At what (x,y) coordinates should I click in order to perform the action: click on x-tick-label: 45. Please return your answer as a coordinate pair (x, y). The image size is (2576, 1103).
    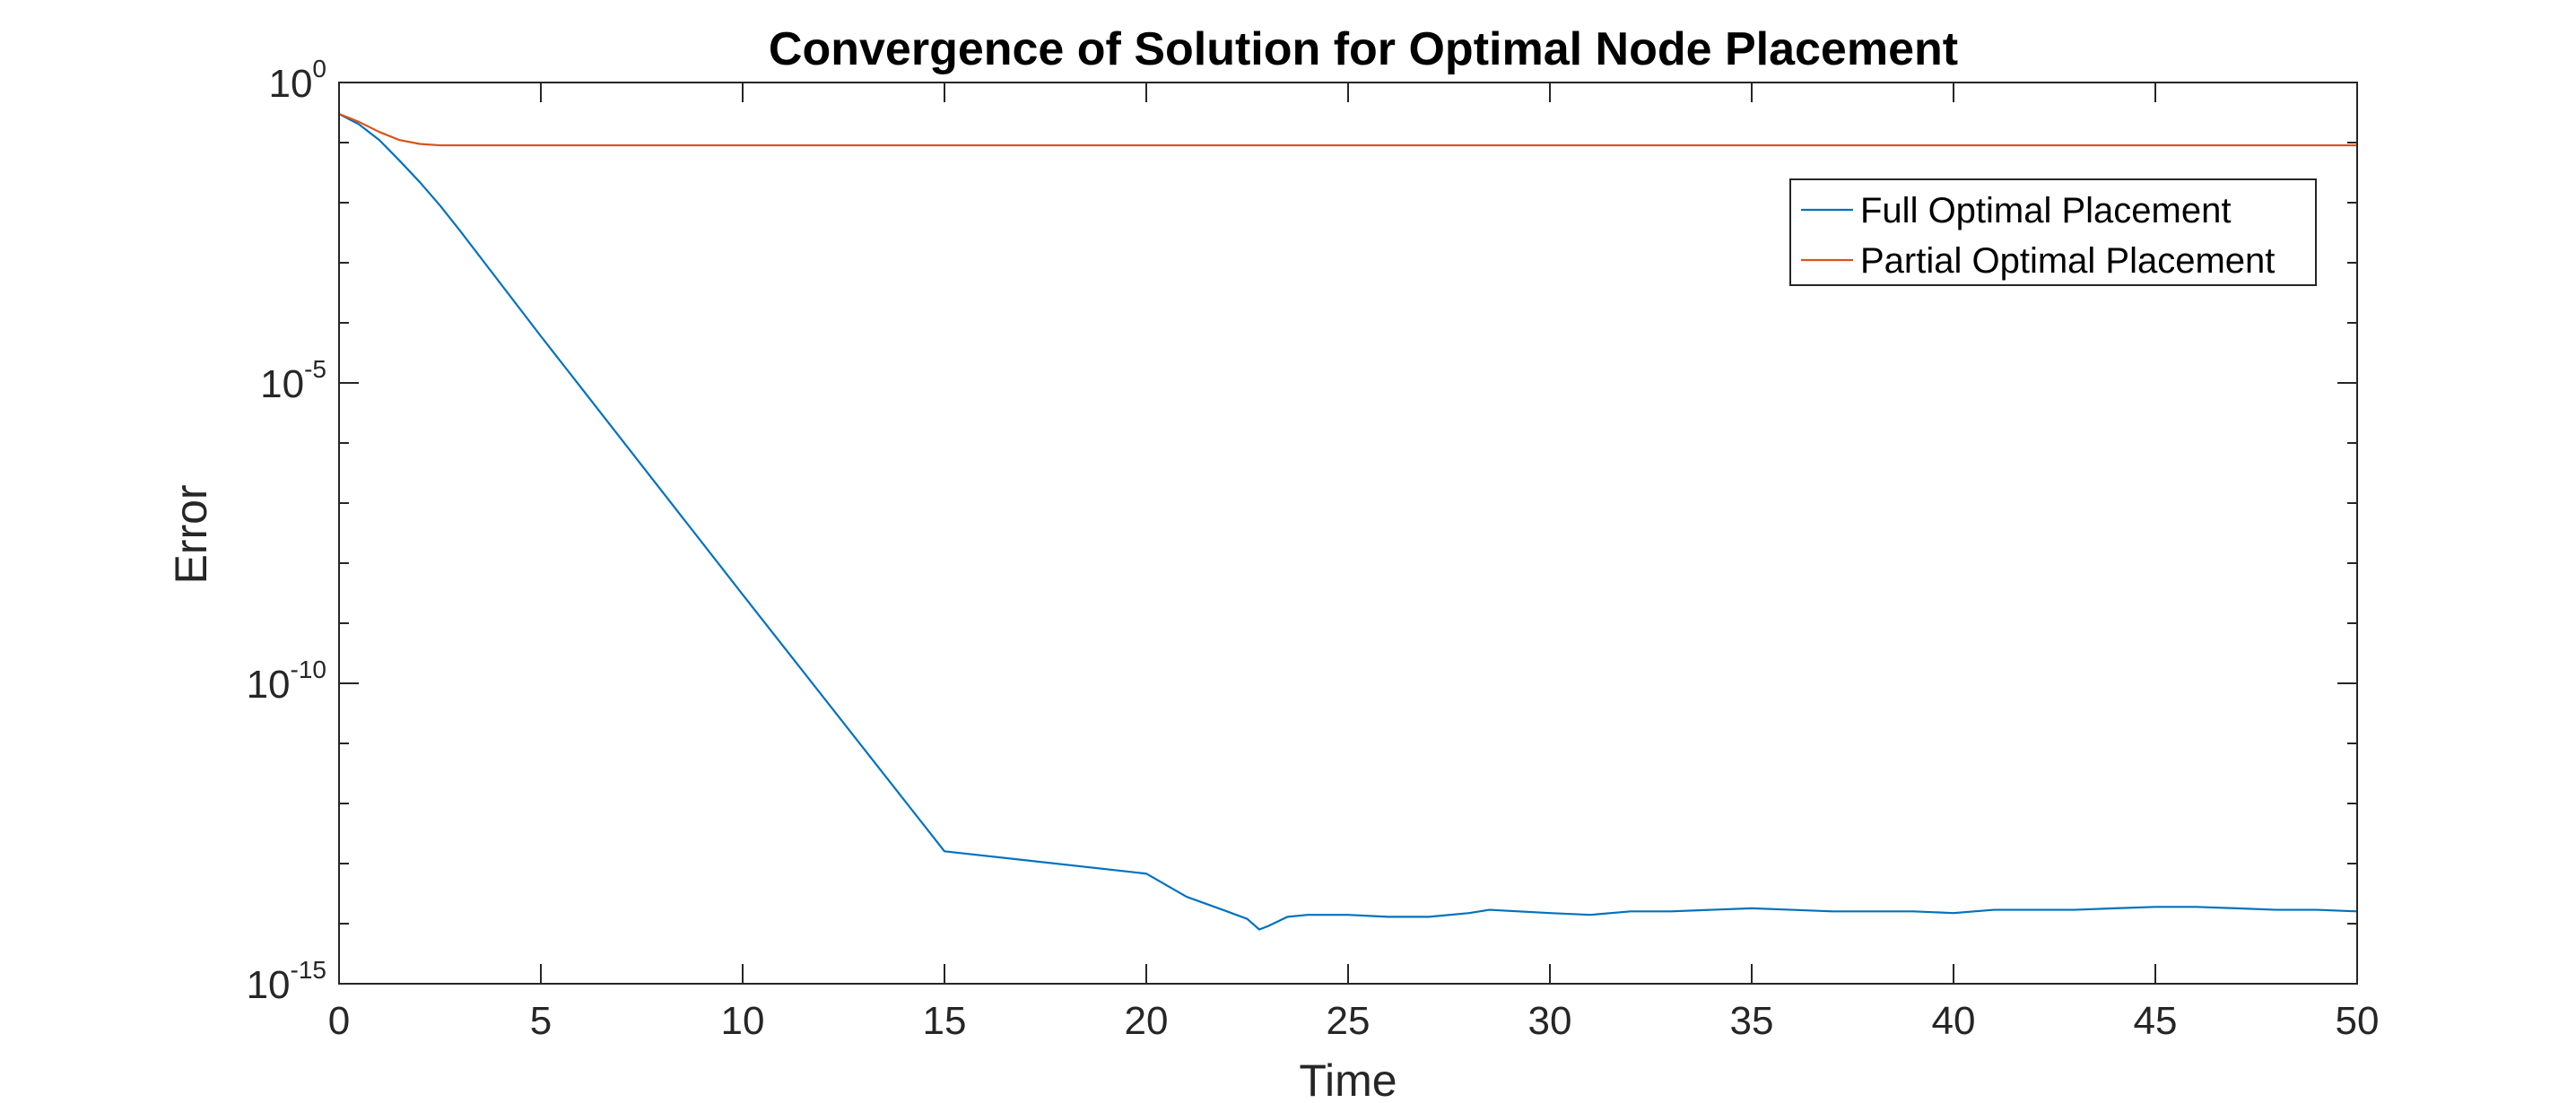
    Looking at the image, I should click on (2156, 1021).